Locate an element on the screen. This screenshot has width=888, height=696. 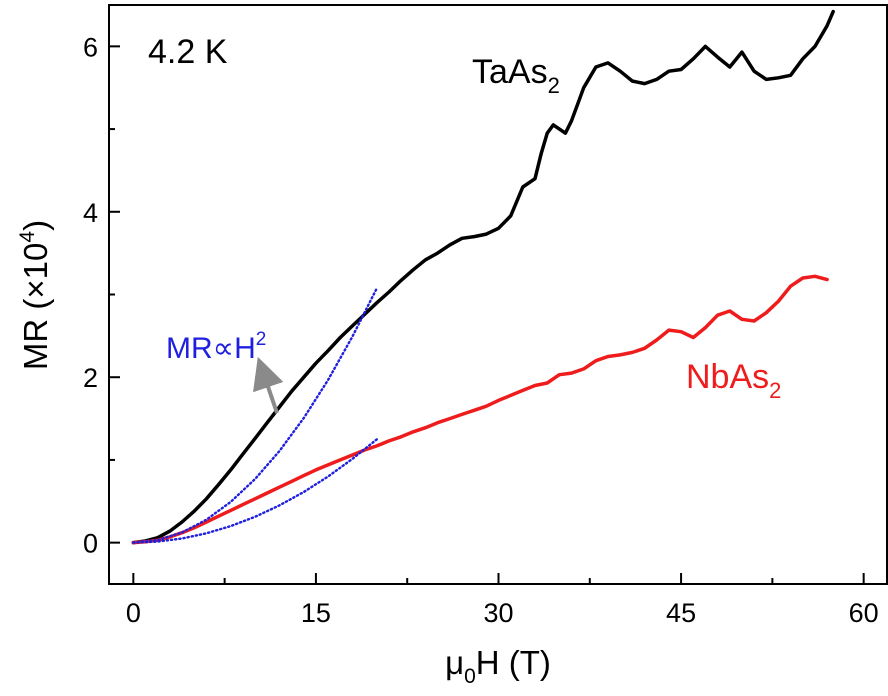
y-tick-label: 0 is located at coordinates (90, 544).